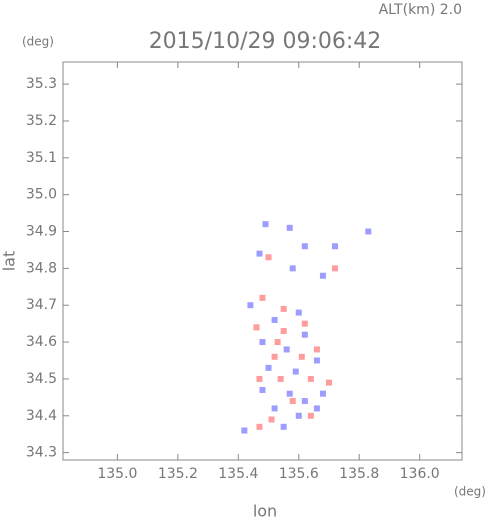  Describe the element at coordinates (420, 474) in the screenshot. I see `x-tick-label: 136.0` at that location.